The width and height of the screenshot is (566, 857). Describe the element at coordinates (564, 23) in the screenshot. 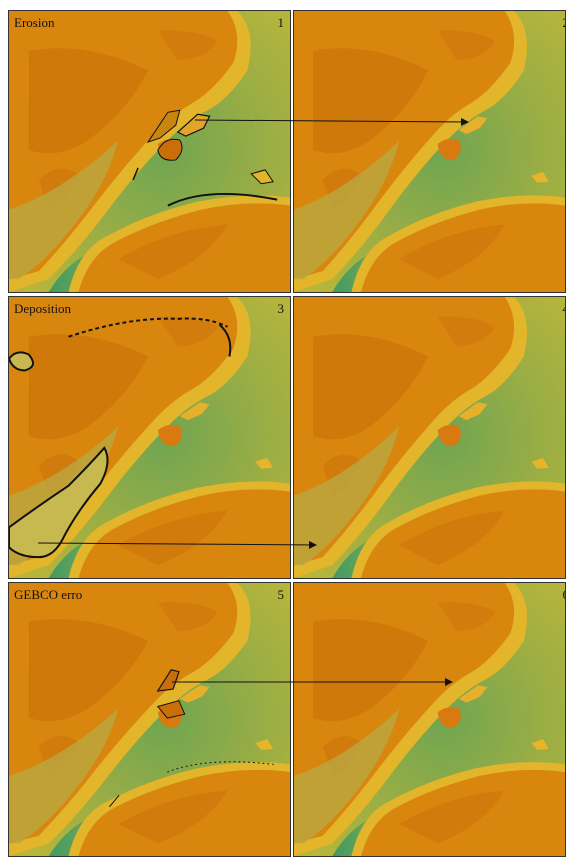

I see `panel-number: 2` at that location.